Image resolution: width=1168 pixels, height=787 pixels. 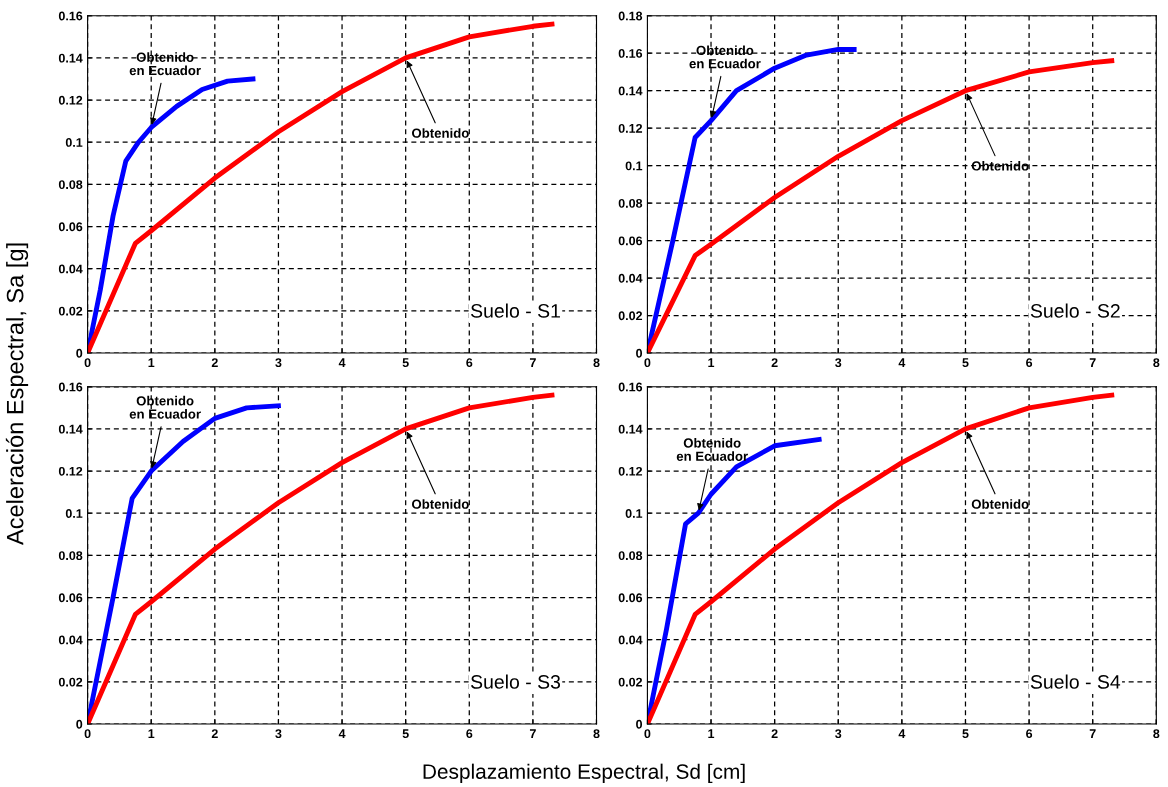 I want to click on x-axis-title: Desplazamiento Espectral, Sd [cm], so click(x=584, y=773).